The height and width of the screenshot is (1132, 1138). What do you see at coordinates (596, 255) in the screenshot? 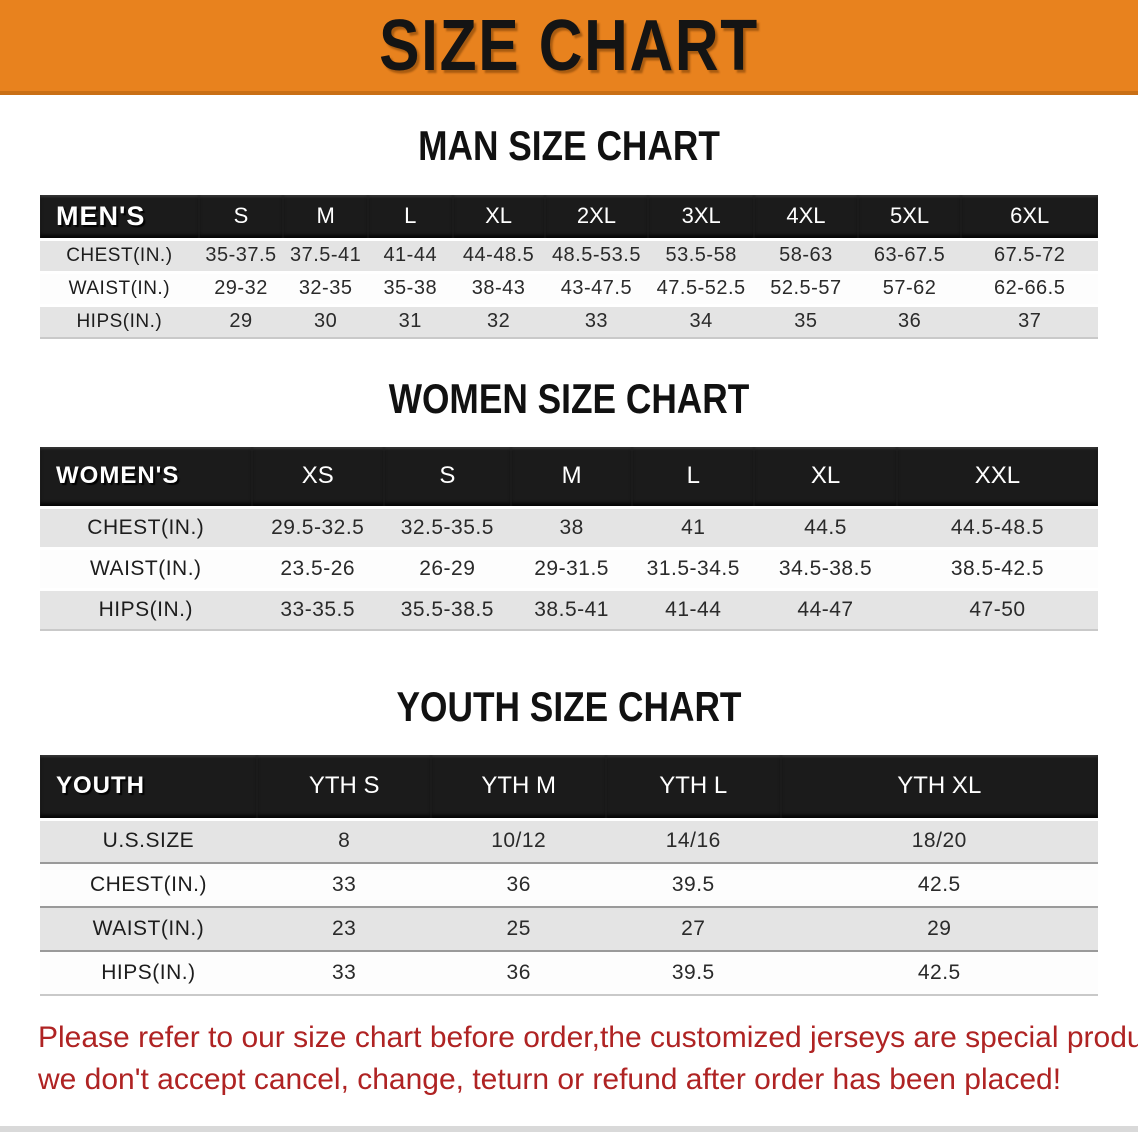
I see `size-cell: 48.5-53.5` at bounding box center [596, 255].